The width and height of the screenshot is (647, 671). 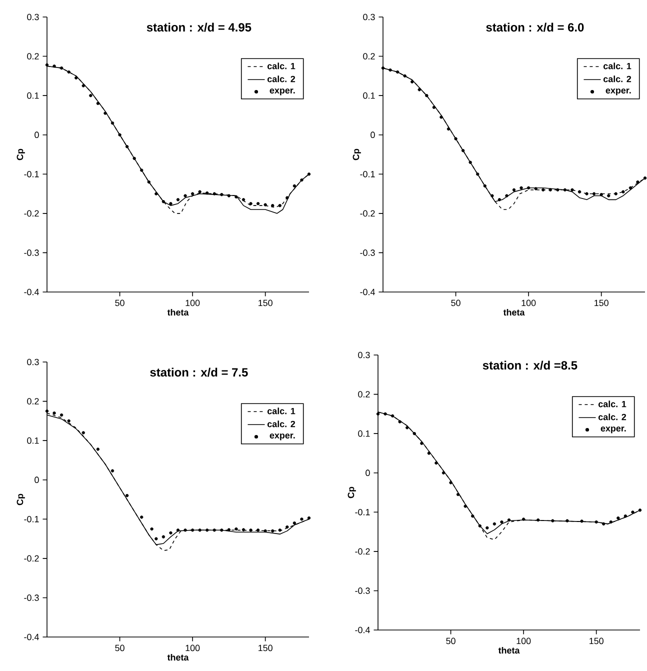 What do you see at coordinates (597, 641) in the screenshot?
I see `x-tick-label: 150` at bounding box center [597, 641].